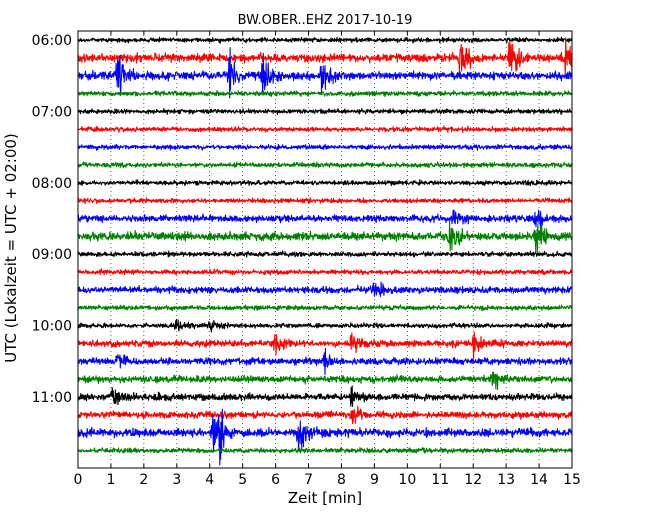  I want to click on x-tick-label: 2, so click(143, 480).